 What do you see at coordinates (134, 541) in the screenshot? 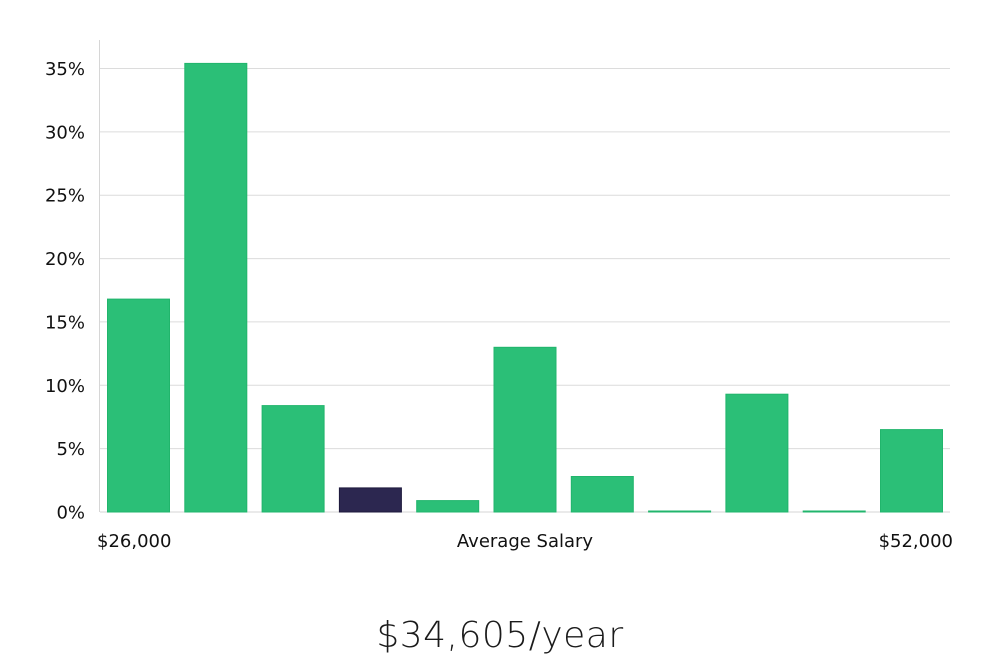
I see `x-start-label: $26,000` at bounding box center [134, 541].